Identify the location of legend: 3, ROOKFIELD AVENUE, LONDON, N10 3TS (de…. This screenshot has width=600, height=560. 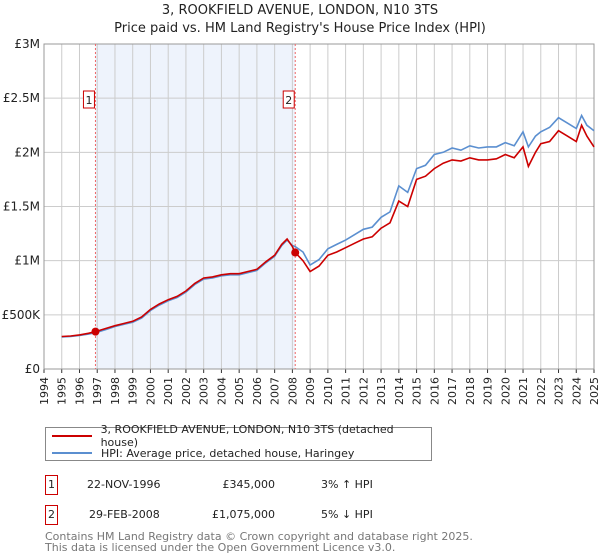
(238, 442).